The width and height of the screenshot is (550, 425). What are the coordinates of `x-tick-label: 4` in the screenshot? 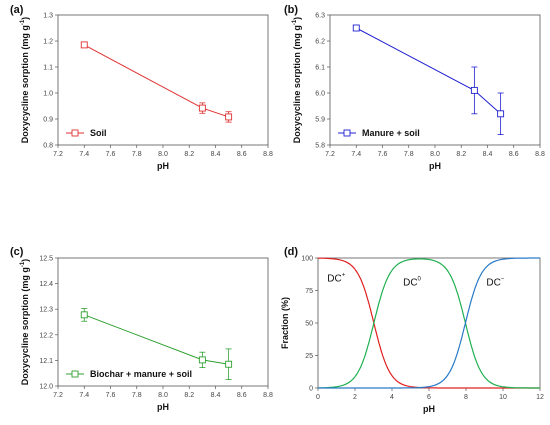 It's located at (392, 397).